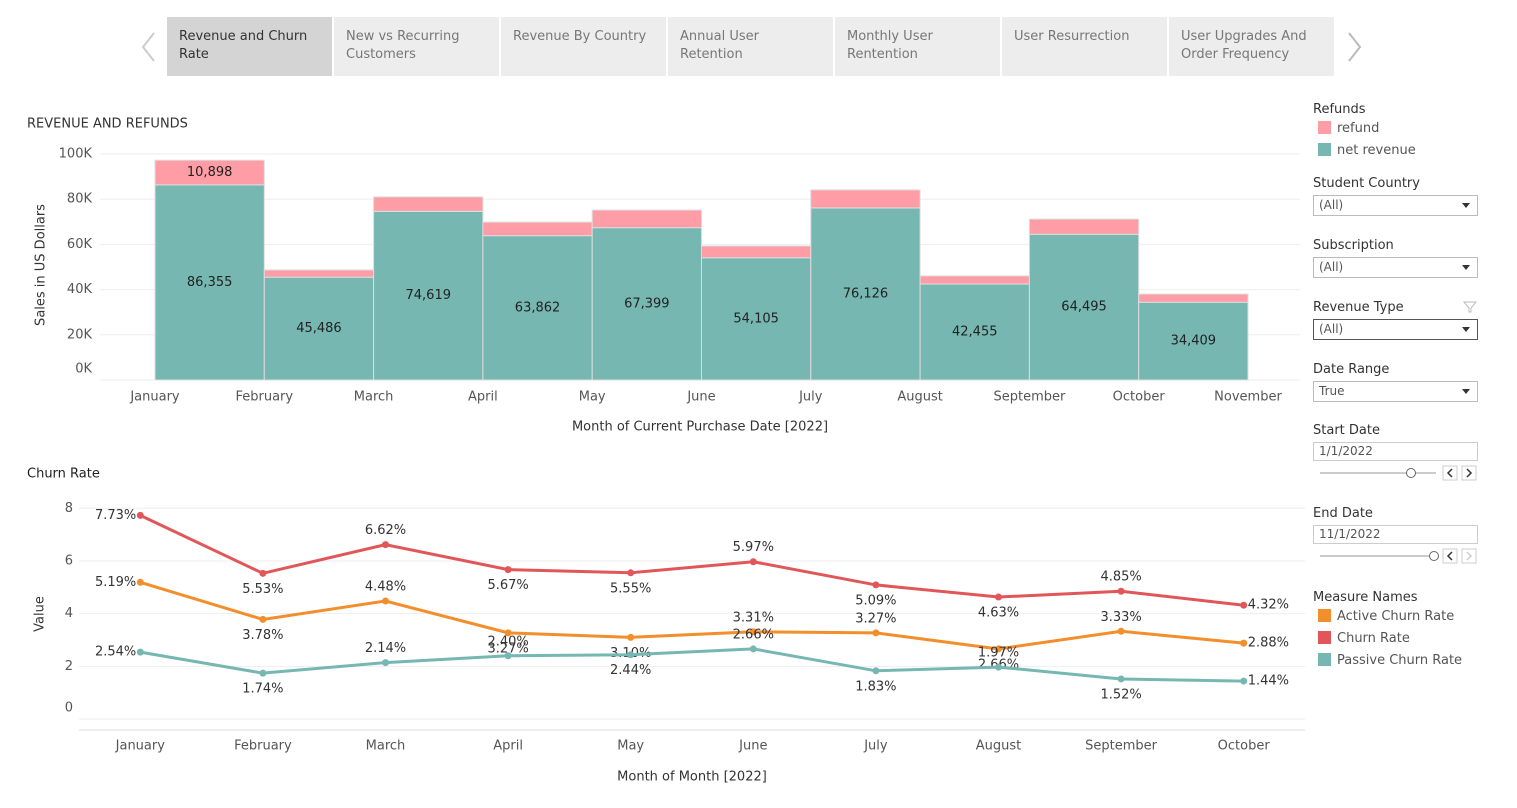 This screenshot has width=1517, height=808. What do you see at coordinates (80, 199) in the screenshot?
I see `y-tick-label: 80K` at bounding box center [80, 199].